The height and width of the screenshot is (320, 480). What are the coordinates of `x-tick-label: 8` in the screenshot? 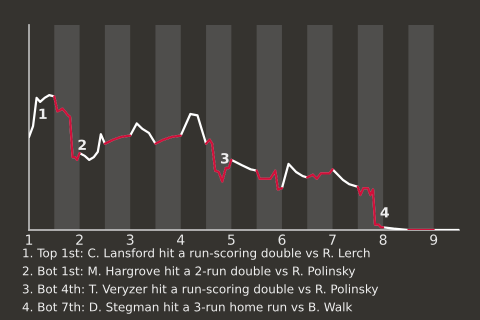 It's located at (383, 239).